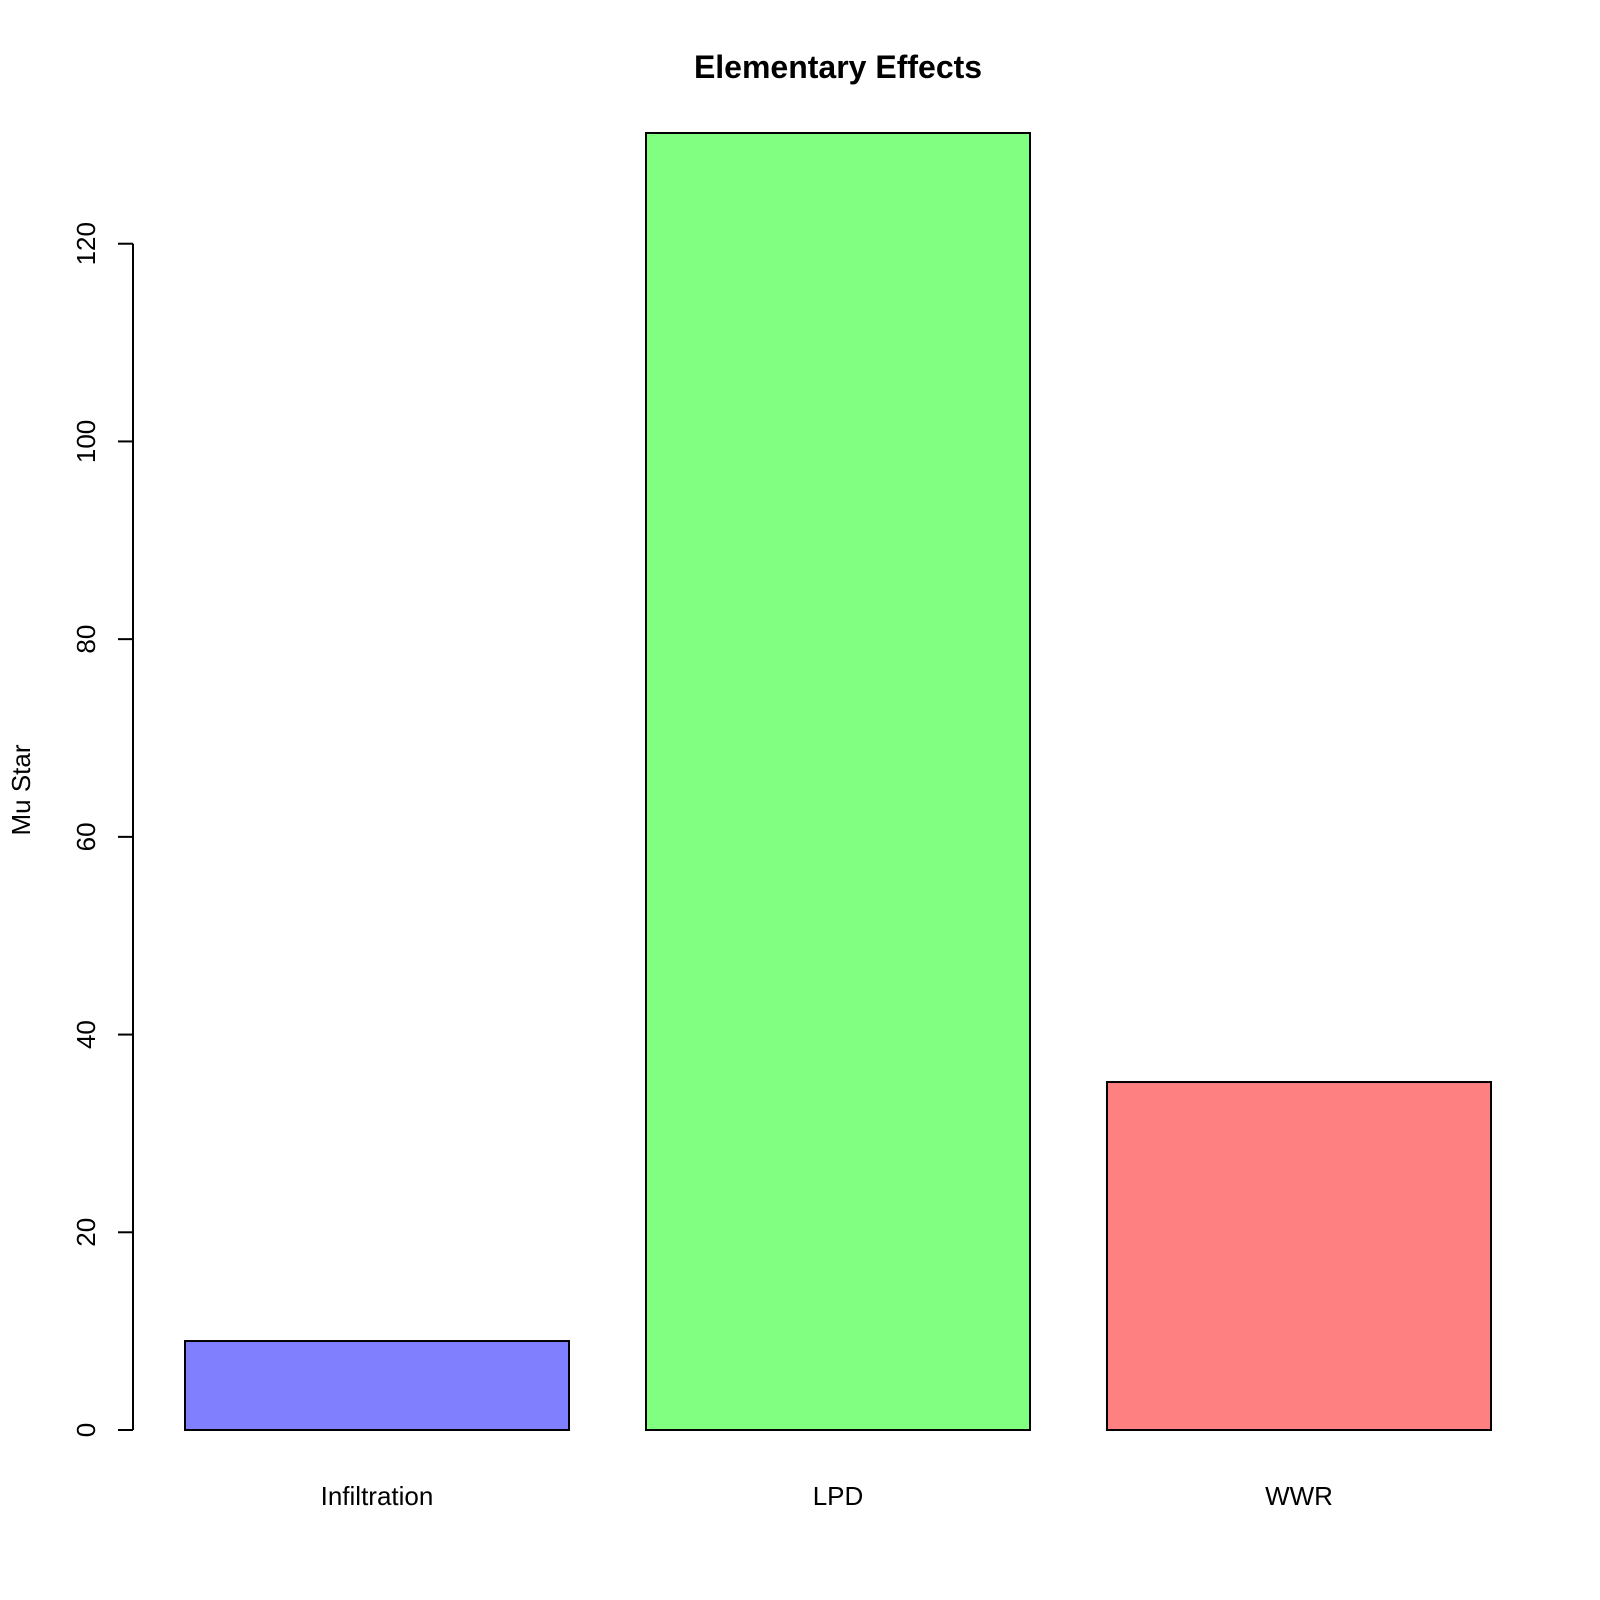 The width and height of the screenshot is (1600, 1600). I want to click on x-tick-label: LPD, so click(838, 1496).